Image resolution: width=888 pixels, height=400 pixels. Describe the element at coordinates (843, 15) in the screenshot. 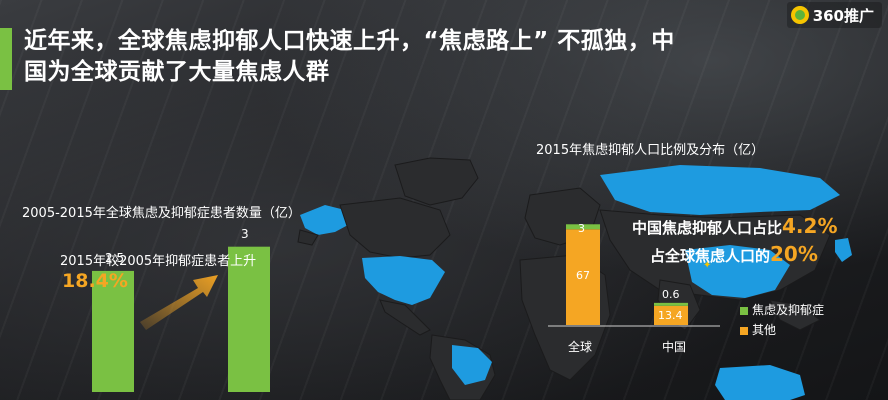

I see `logo-text: 360推广` at that location.